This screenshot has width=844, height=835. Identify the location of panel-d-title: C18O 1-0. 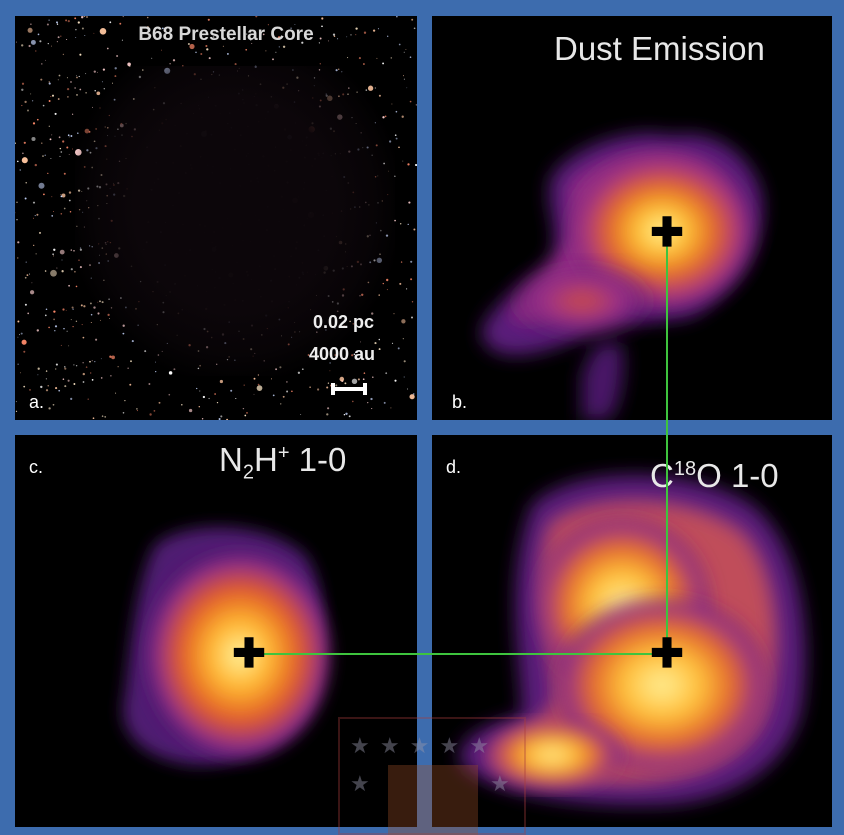
(714, 476).